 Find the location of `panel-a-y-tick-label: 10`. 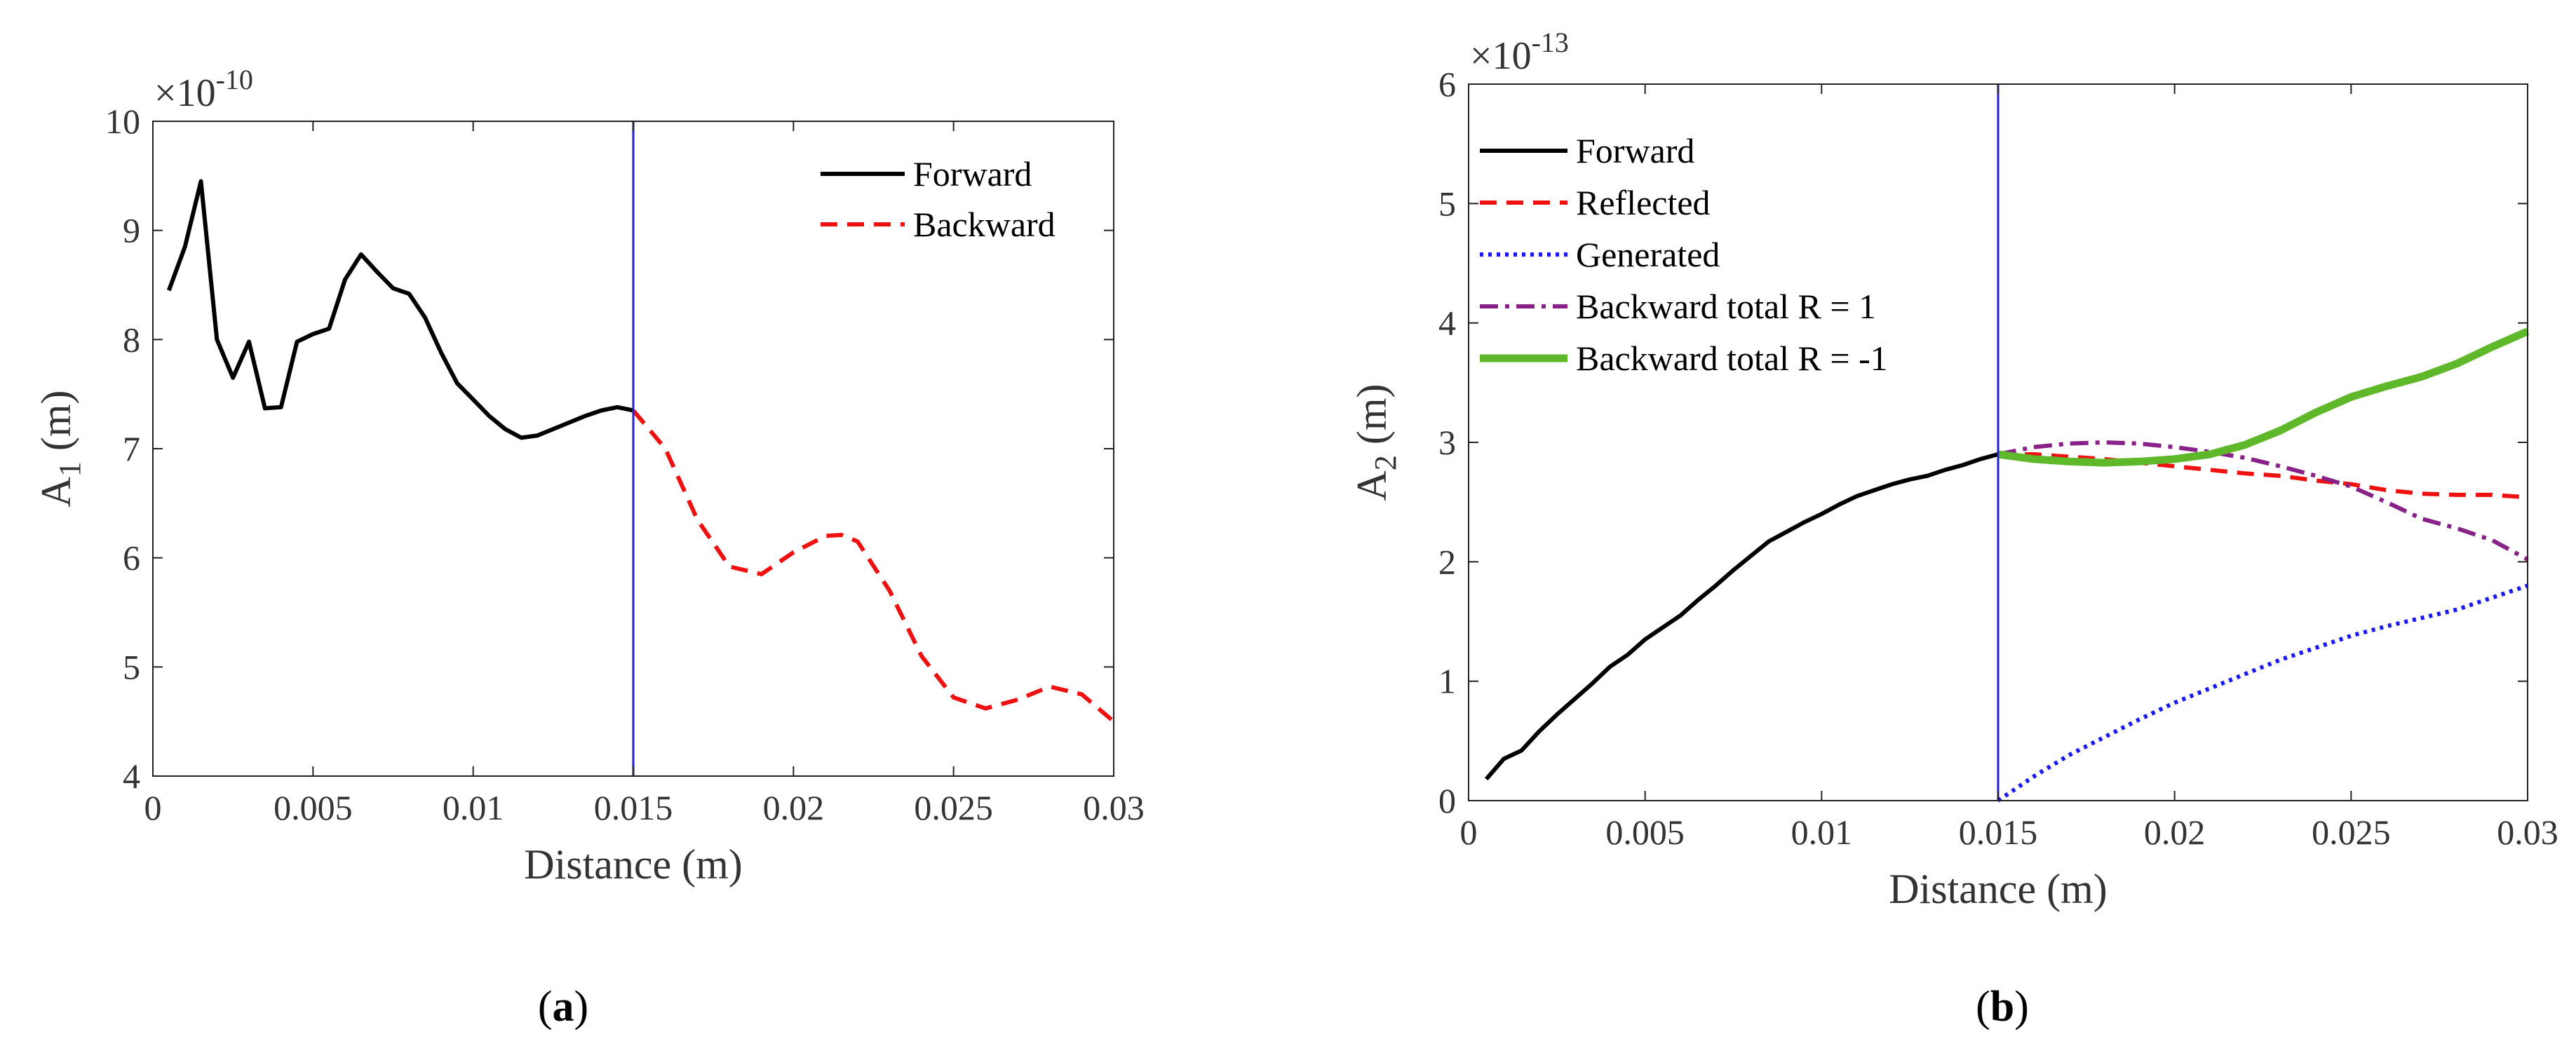

panel-a-y-tick-label: 10 is located at coordinates (122, 121).